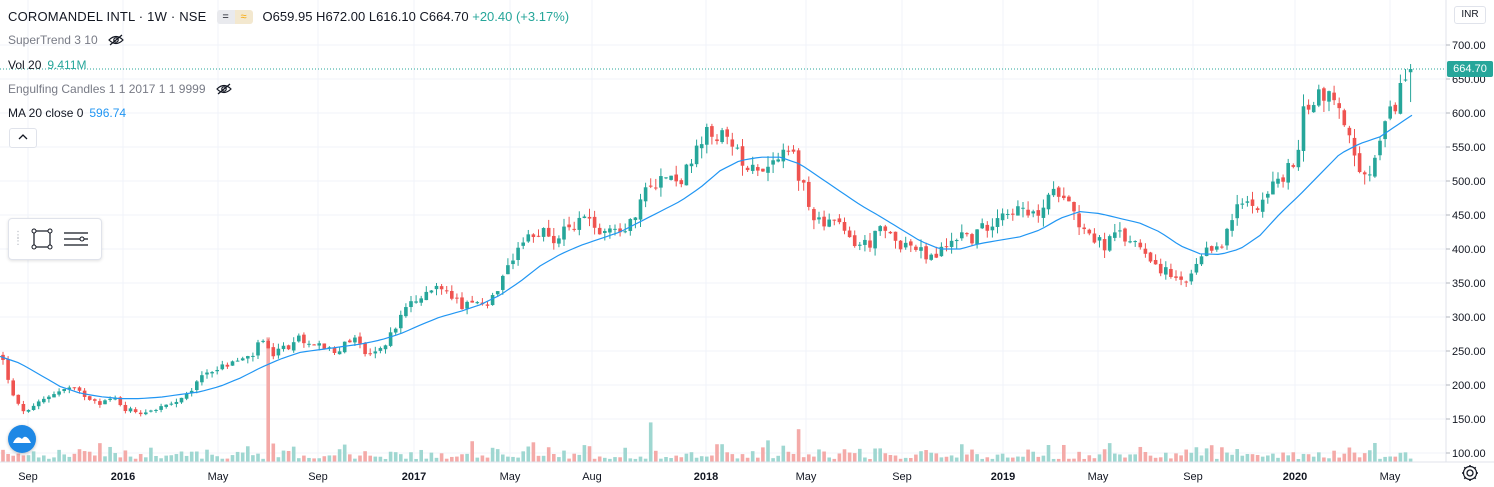 The height and width of the screenshot is (487, 1494). I want to click on rectangle-tool-button, so click(42, 239).